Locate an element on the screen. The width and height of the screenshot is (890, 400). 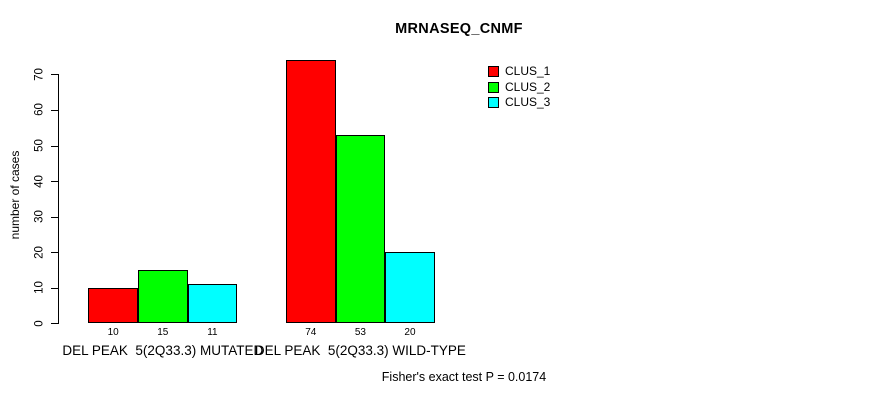
y-axis-line is located at coordinates (58, 199).